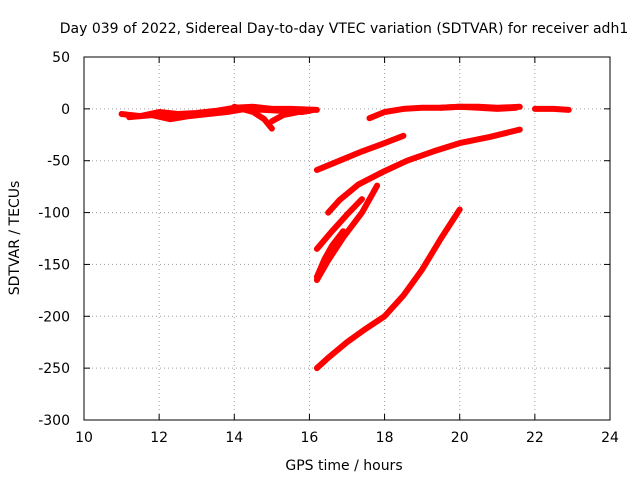 Image resolution: width=640 pixels, height=480 pixels. What do you see at coordinates (339, 224) in the screenshot?
I see `series-line-s10` at bounding box center [339, 224].